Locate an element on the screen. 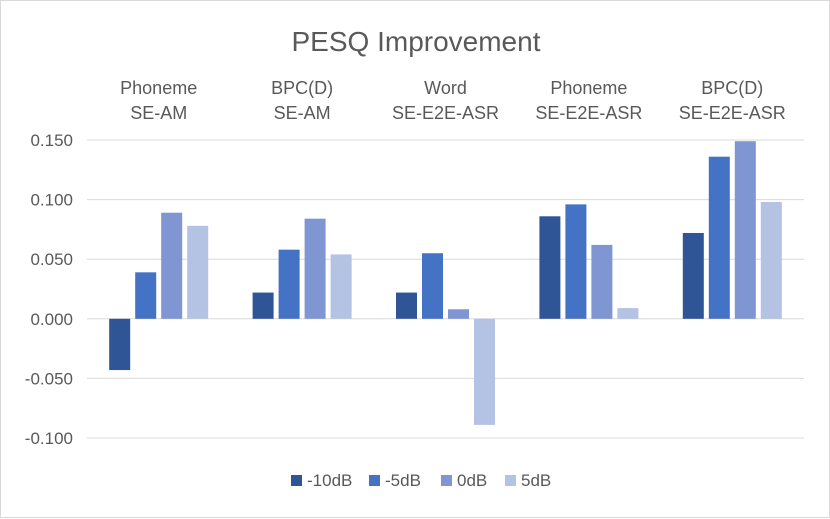 This screenshot has height=519, width=830. category-label: Word is located at coordinates (445, 88).